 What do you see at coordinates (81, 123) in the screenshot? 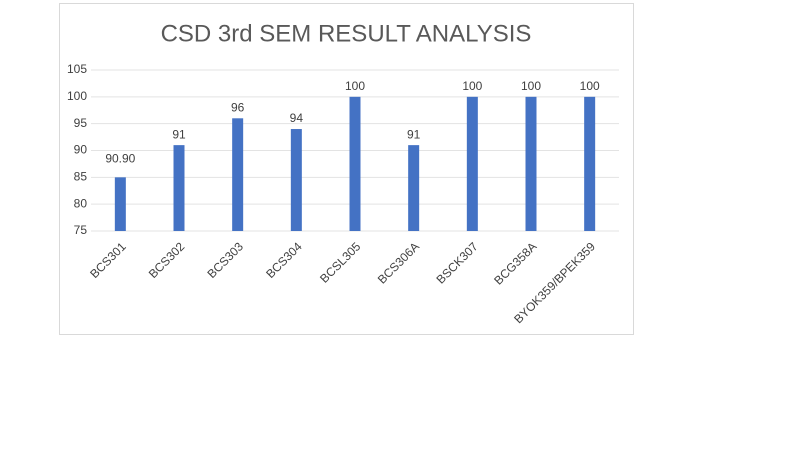
I see `y-tick-label: 95` at bounding box center [81, 123].